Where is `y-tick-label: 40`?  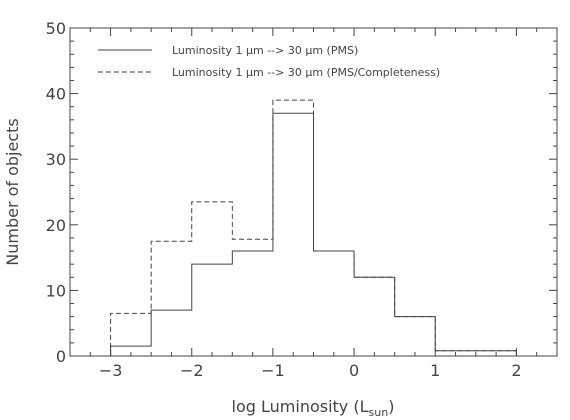
y-tick-label: 40 is located at coordinates (56, 94).